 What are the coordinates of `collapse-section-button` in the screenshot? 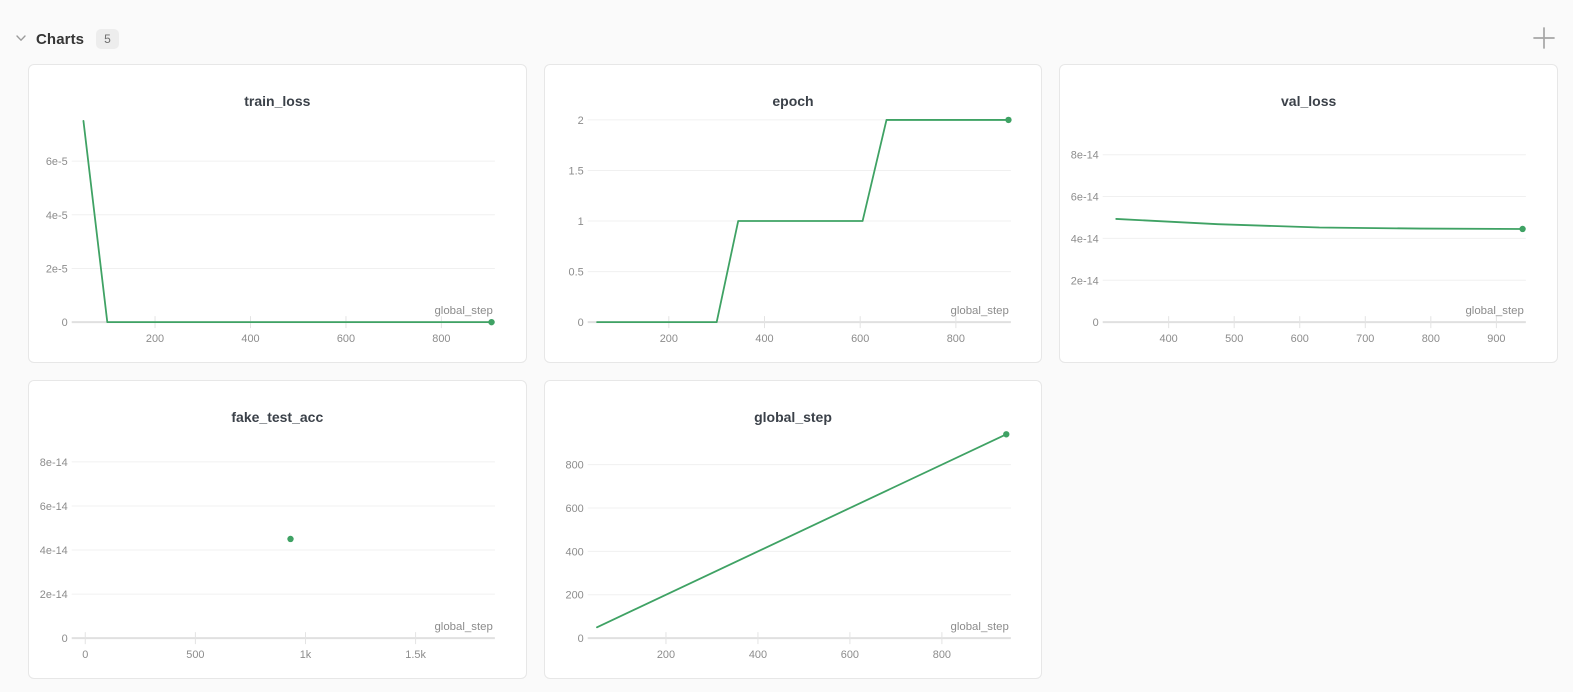 It's located at (21, 39).